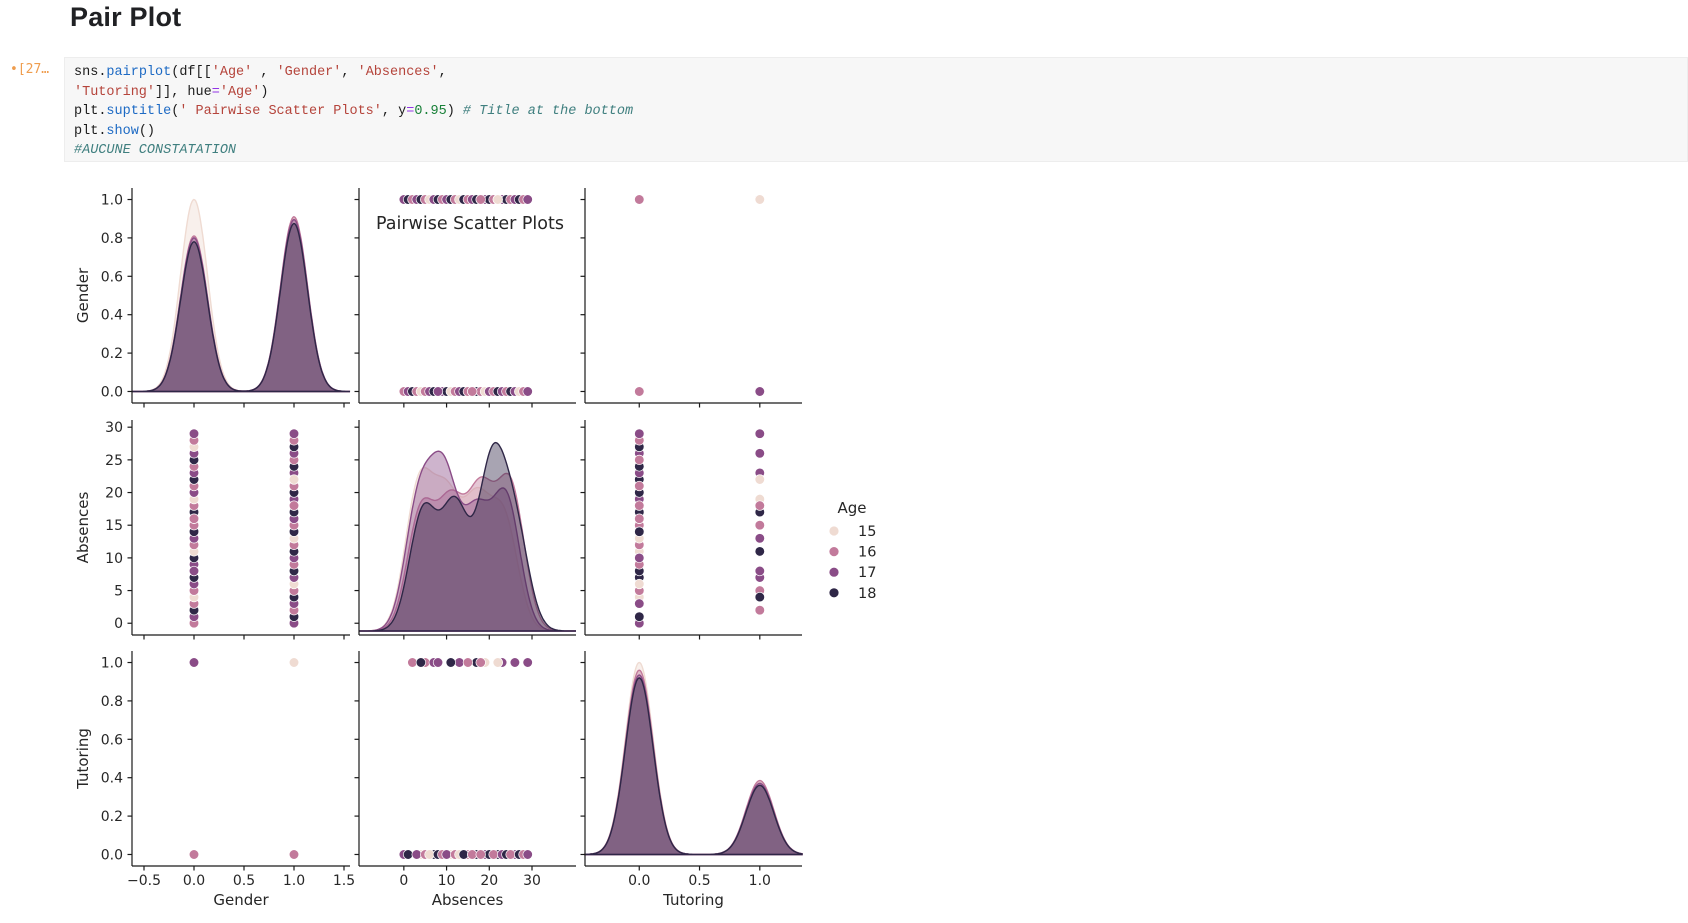  What do you see at coordinates (851, 508) in the screenshot?
I see `legend-title: Age` at bounding box center [851, 508].